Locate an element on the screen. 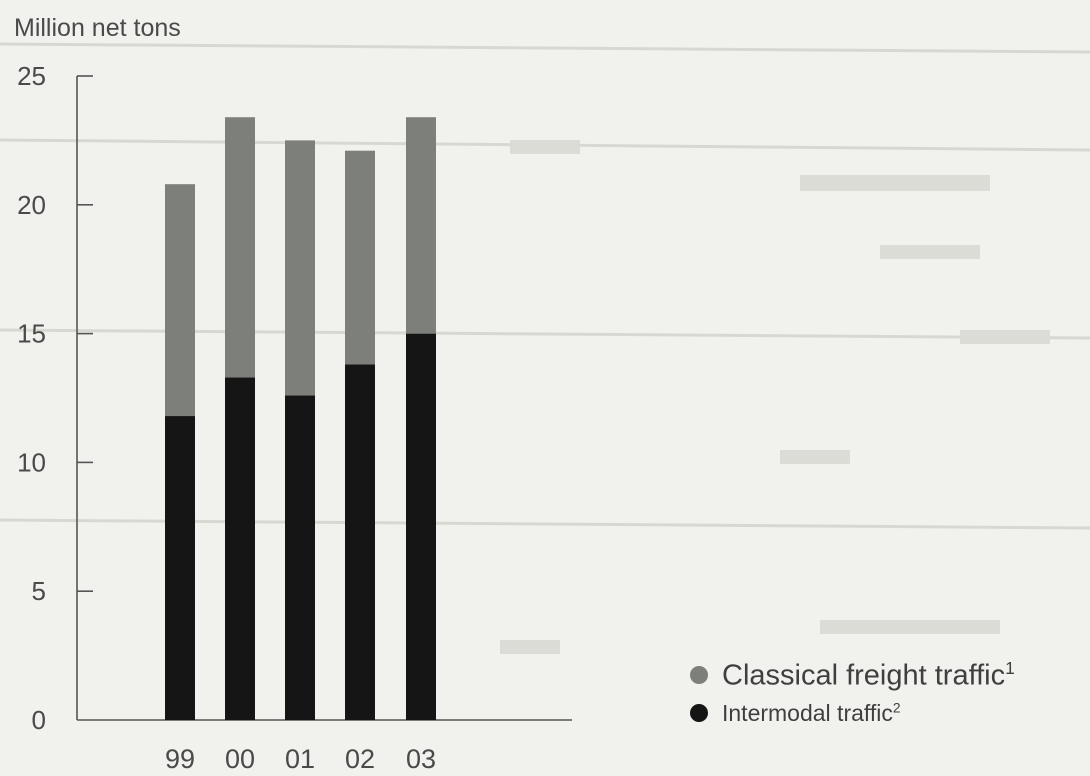 The height and width of the screenshot is (776, 1090). y-tick-label: 0 is located at coordinates (39, 720).